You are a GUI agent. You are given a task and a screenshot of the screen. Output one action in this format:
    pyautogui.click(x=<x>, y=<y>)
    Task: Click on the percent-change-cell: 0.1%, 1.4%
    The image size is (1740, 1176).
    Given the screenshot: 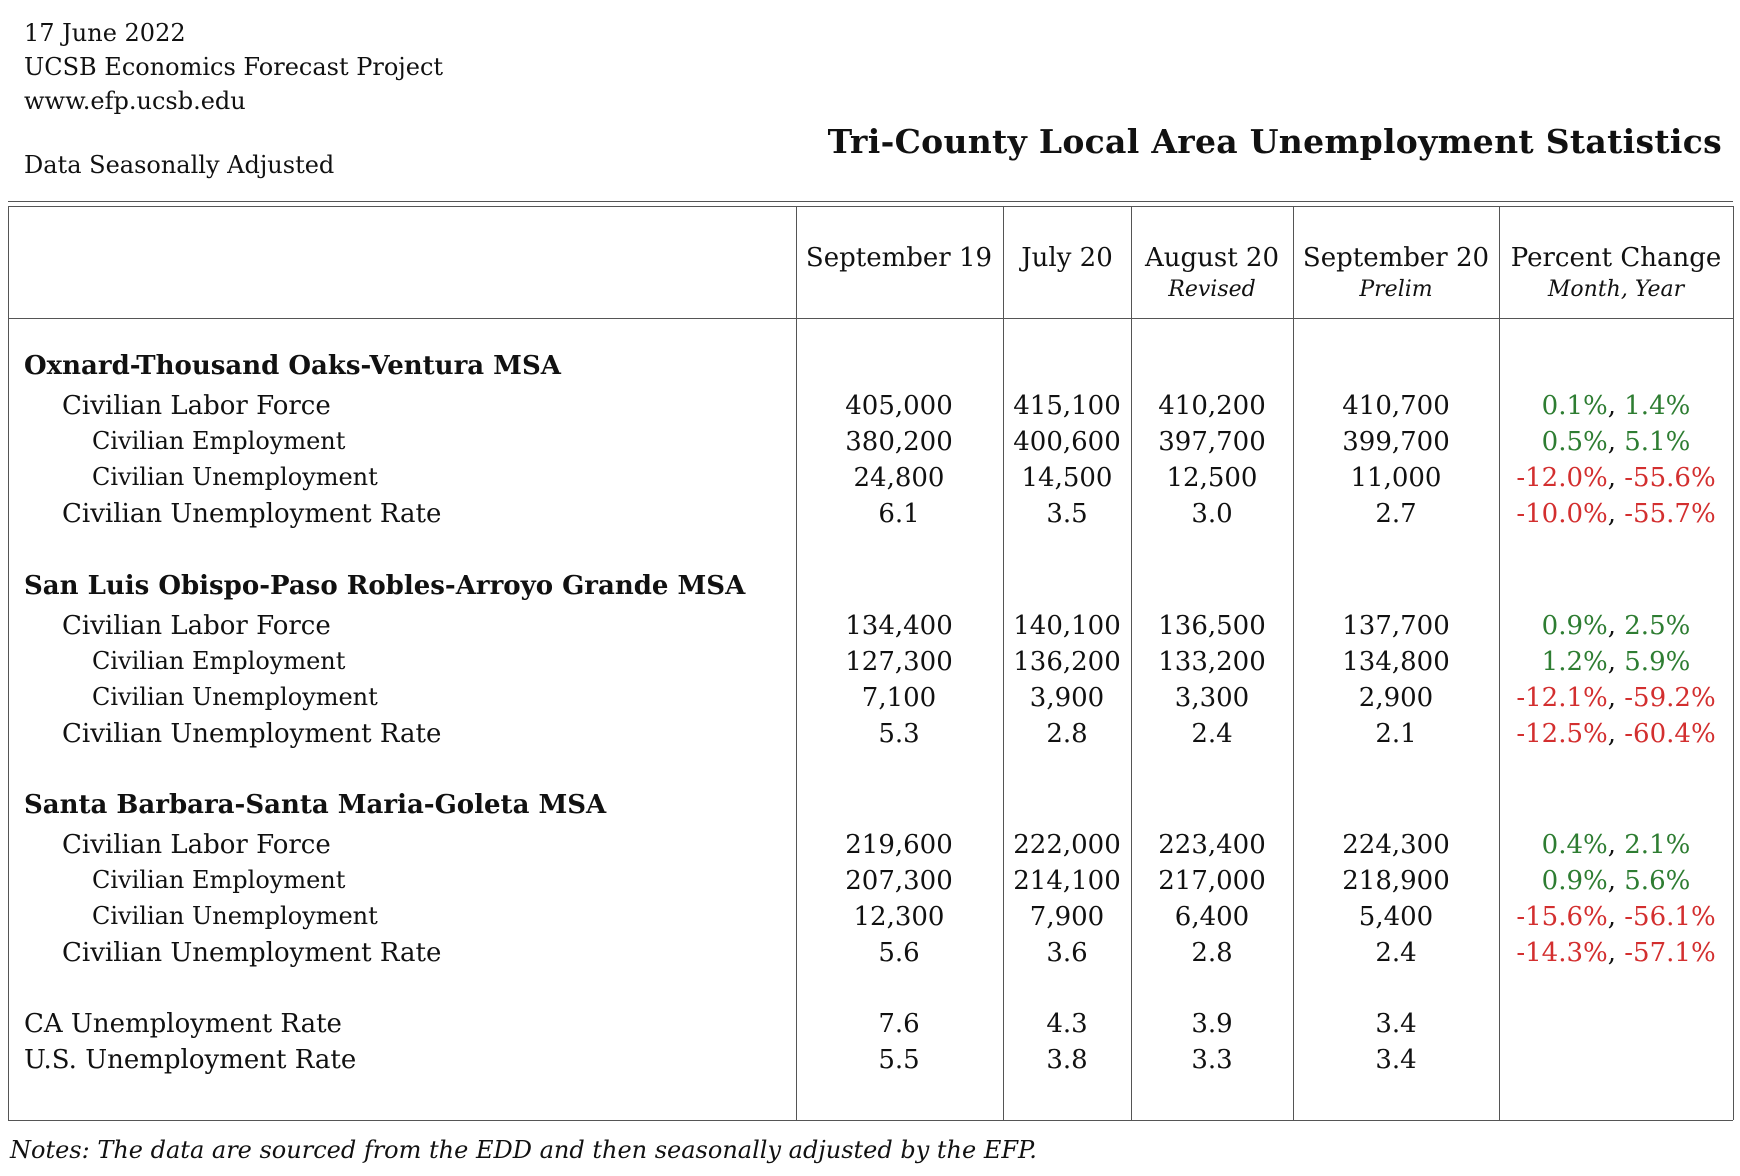 What is the action you would take?
    pyautogui.click(x=1616, y=406)
    